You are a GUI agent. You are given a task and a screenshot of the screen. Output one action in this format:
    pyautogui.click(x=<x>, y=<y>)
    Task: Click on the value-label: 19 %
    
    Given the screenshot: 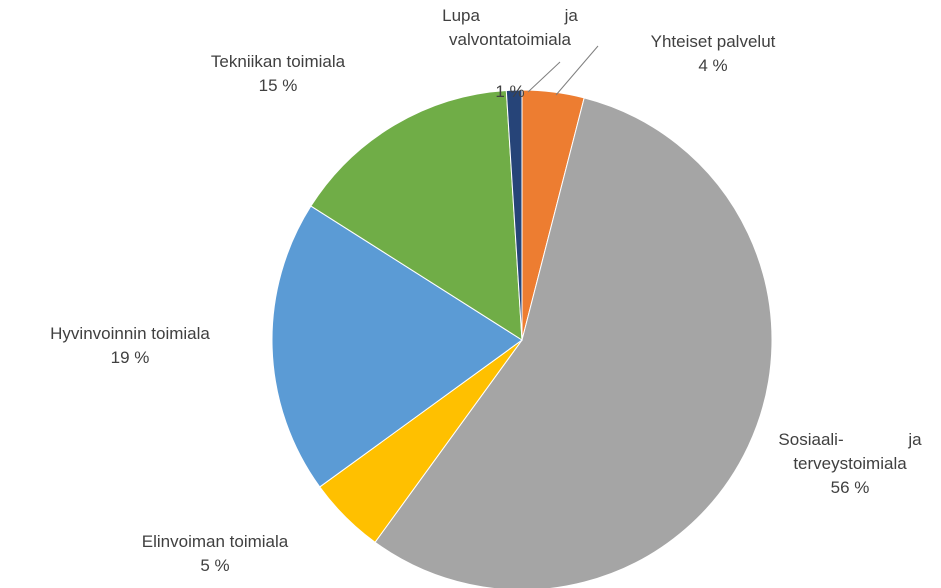 What is the action you would take?
    pyautogui.click(x=130, y=357)
    